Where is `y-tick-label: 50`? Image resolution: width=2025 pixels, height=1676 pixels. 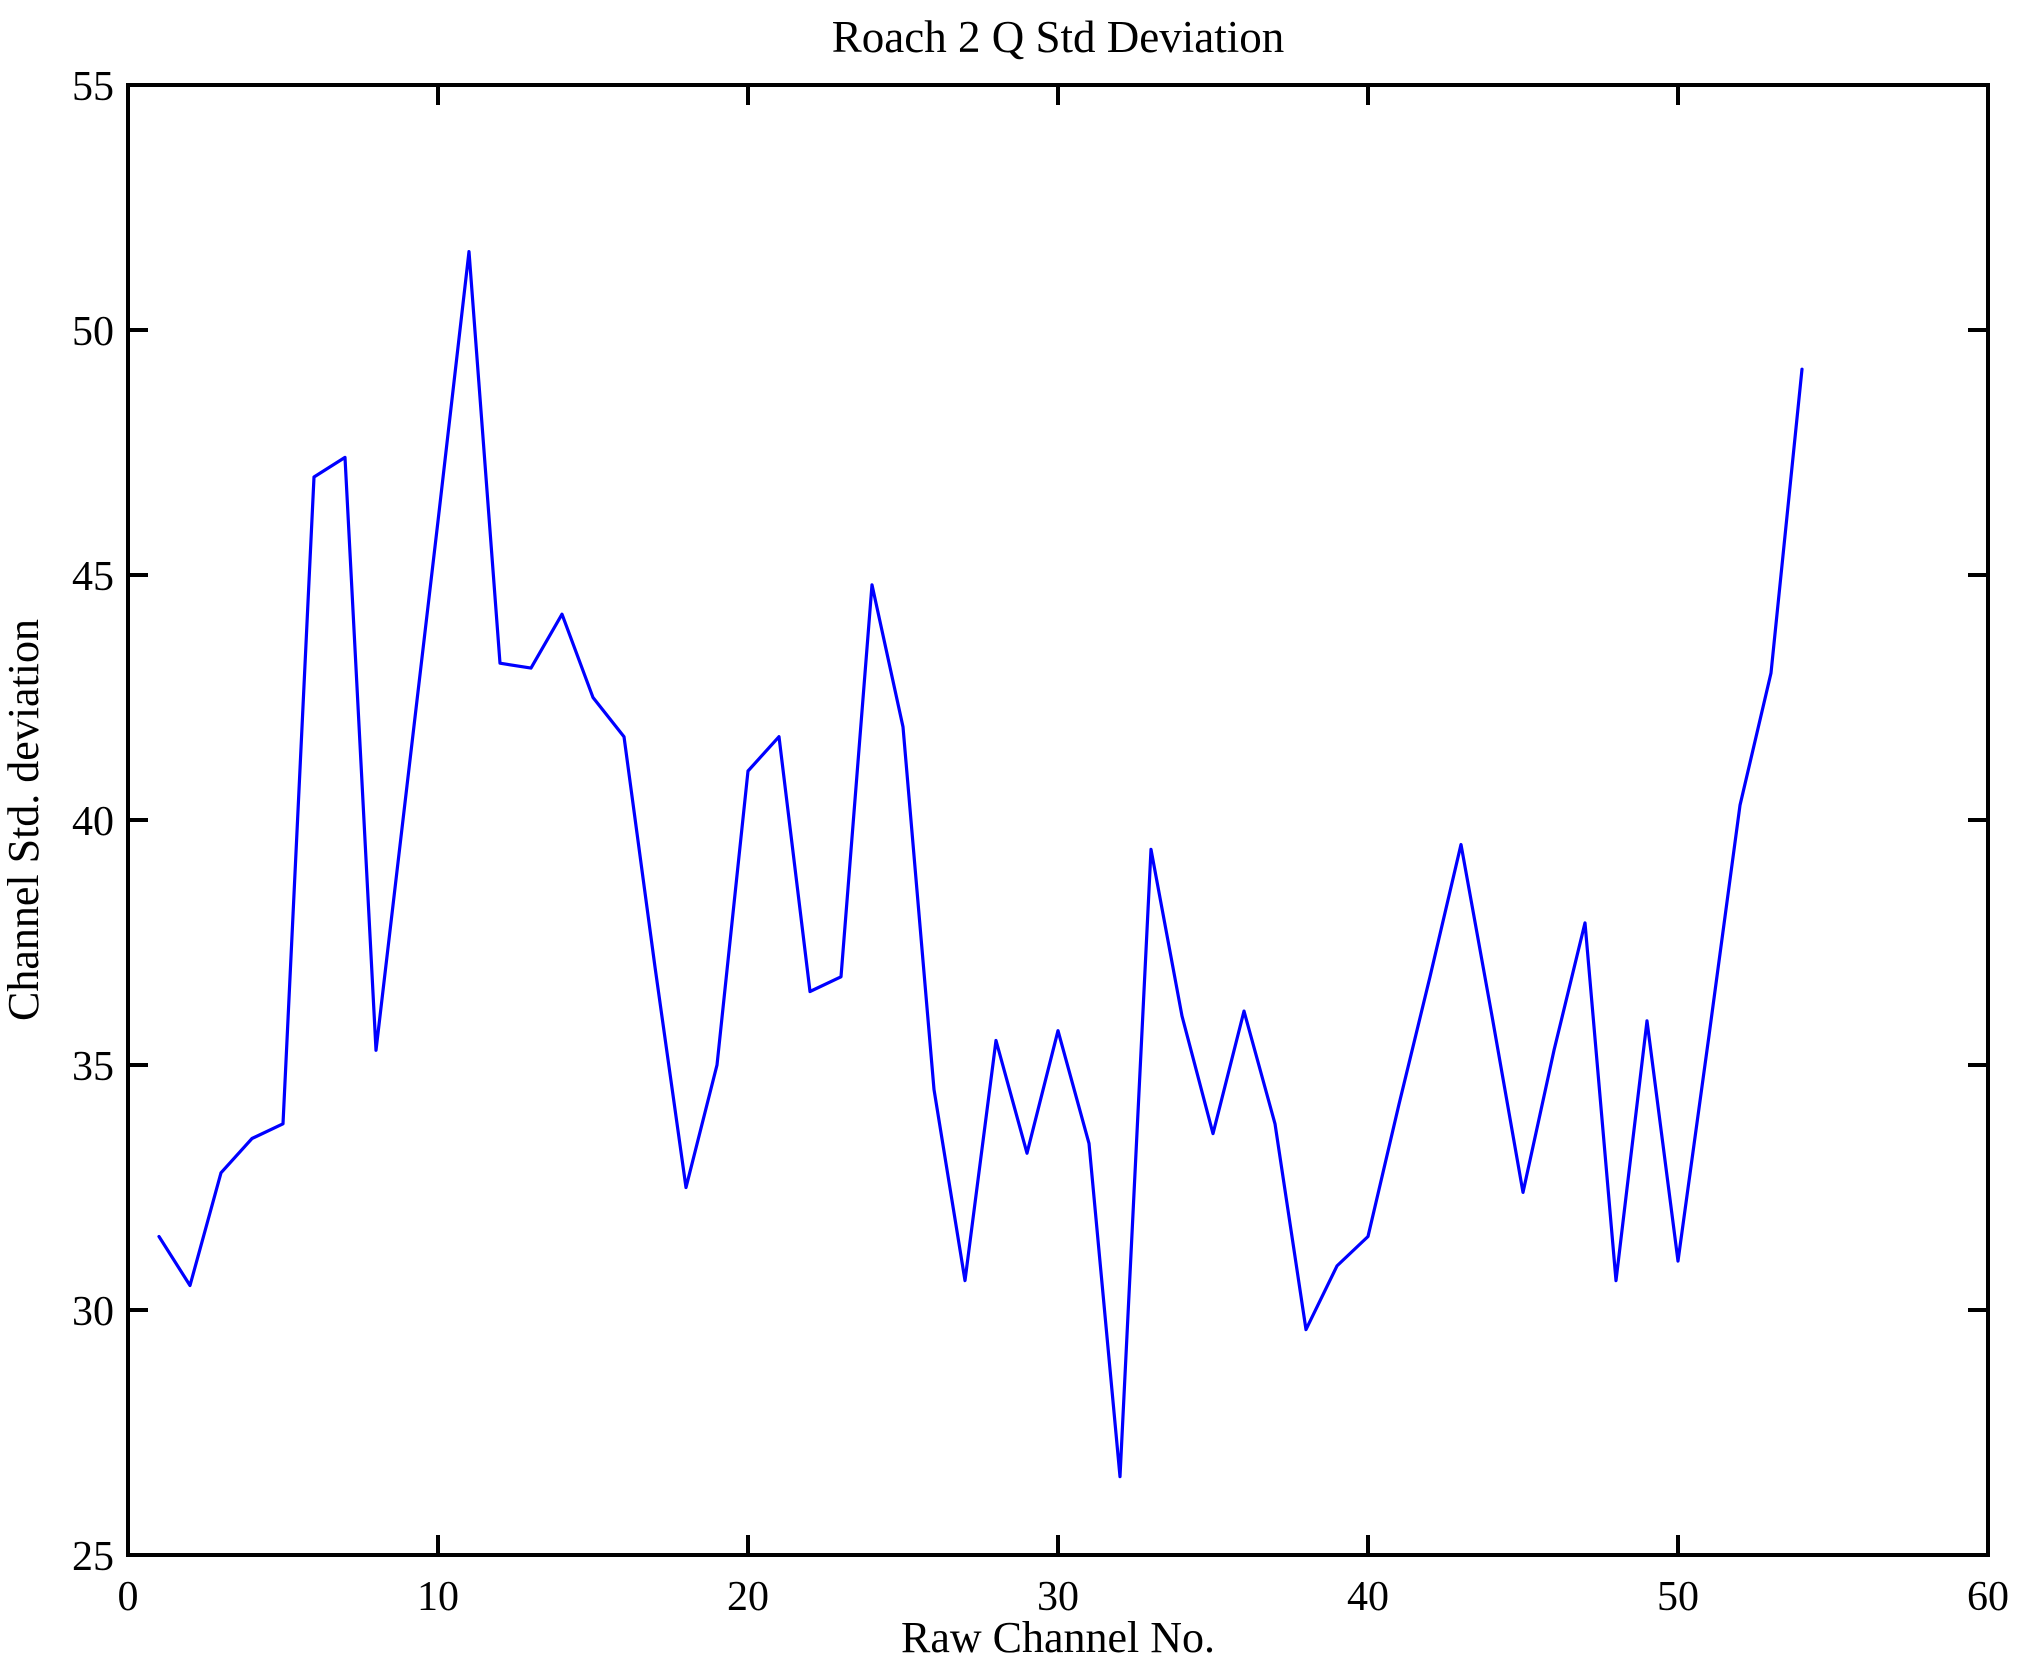
y-tick-label: 50 is located at coordinates (93, 332).